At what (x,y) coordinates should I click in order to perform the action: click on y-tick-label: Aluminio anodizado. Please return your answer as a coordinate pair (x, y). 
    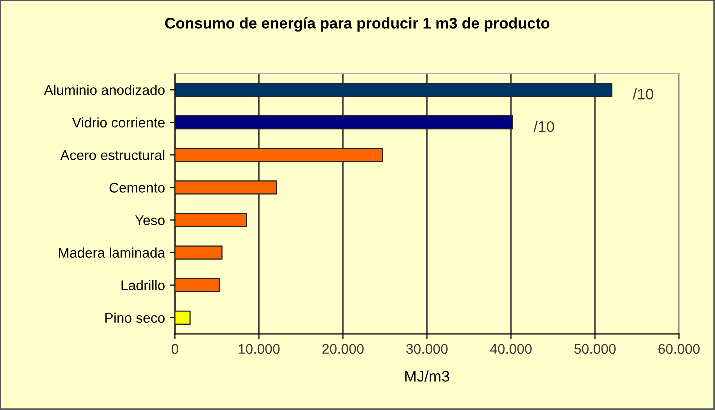
    Looking at the image, I should click on (104, 90).